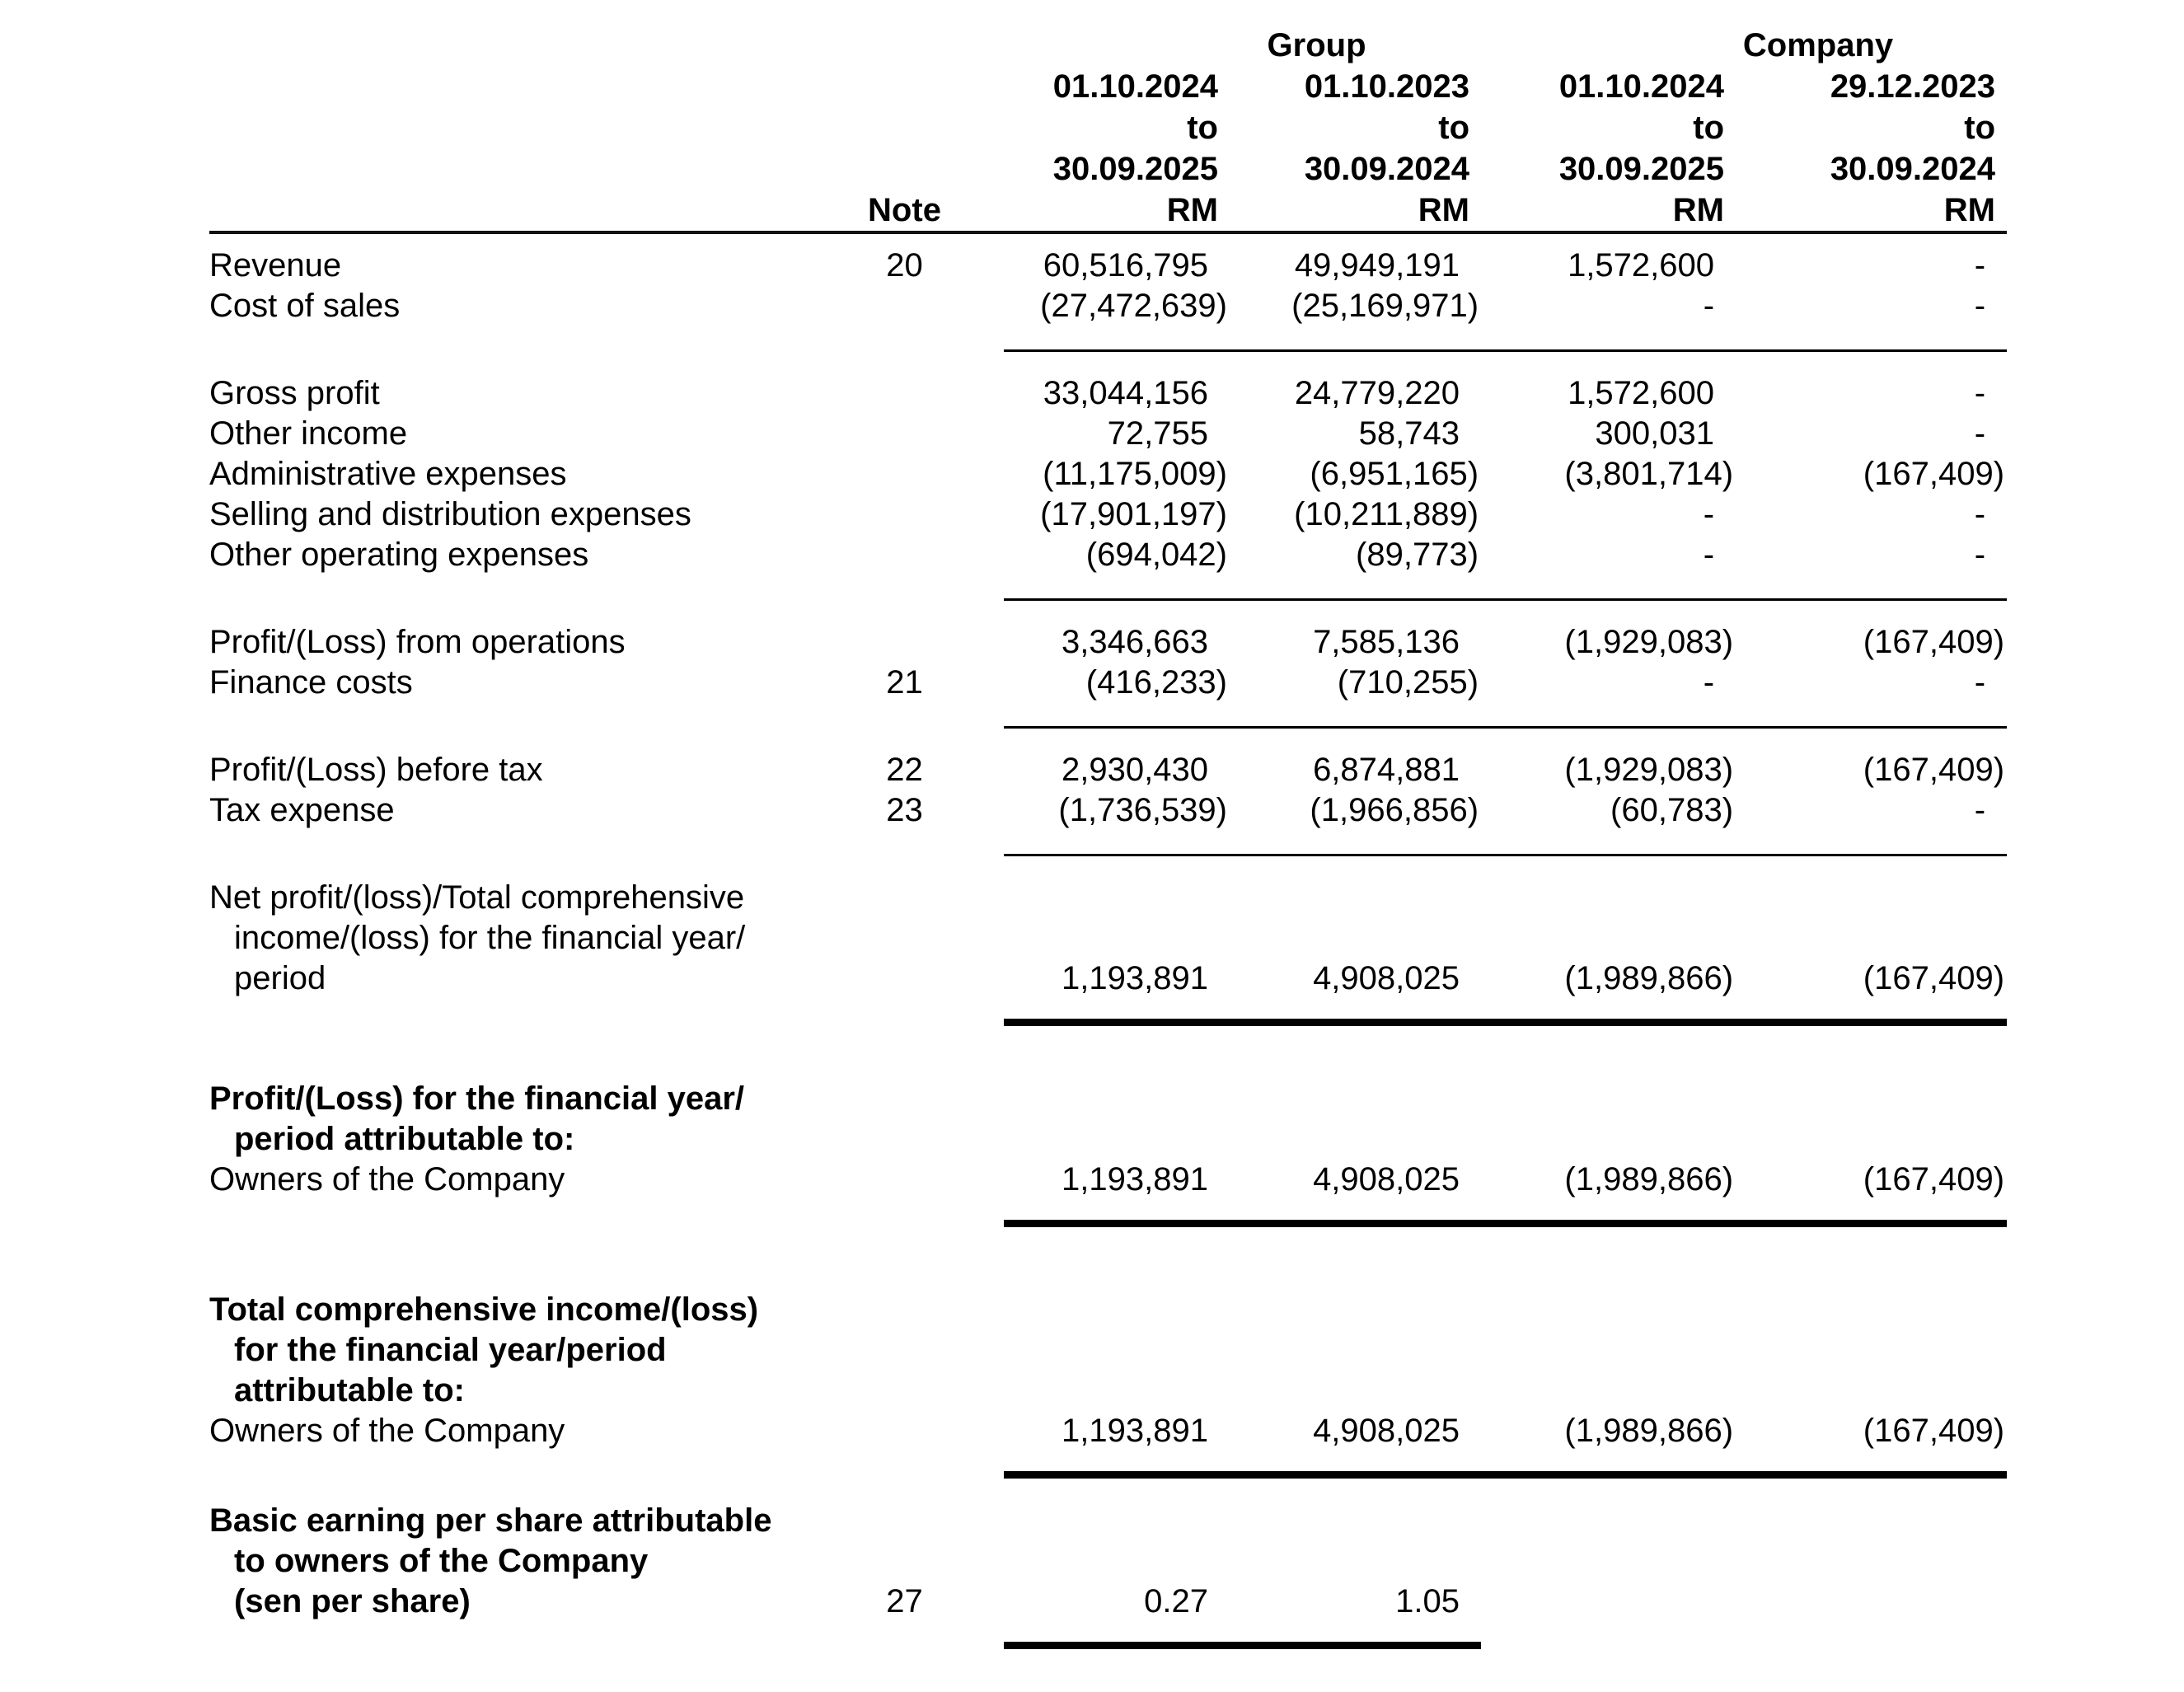 This screenshot has height=1692, width=2184. Describe the element at coordinates (311, 682) in the screenshot. I see `row-label-text: Finance costs` at that location.